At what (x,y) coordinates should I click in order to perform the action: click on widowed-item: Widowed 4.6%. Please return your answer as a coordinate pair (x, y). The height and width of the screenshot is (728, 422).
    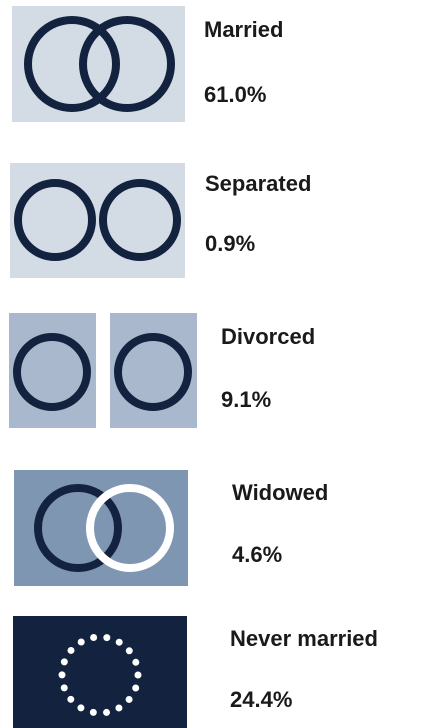
    Looking at the image, I should click on (171, 528).